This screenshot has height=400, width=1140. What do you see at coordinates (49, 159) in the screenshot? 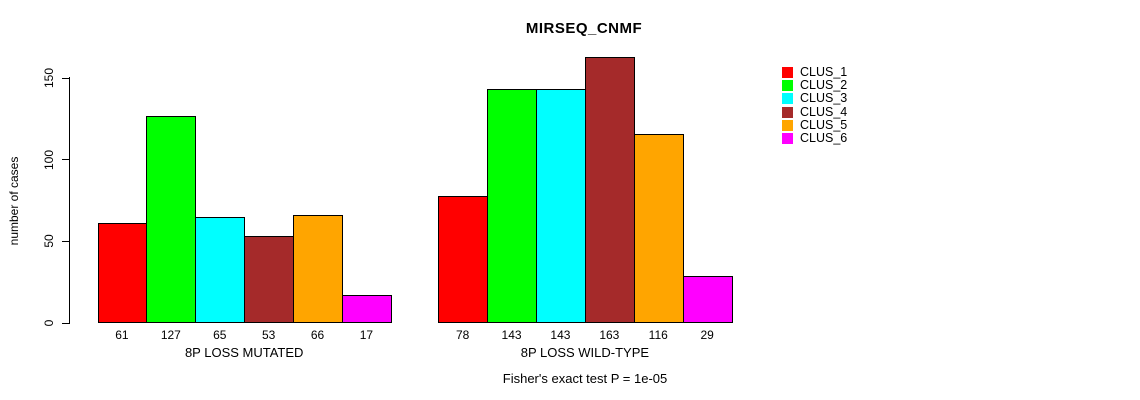
I see `y-tick-label: 100` at bounding box center [49, 159].